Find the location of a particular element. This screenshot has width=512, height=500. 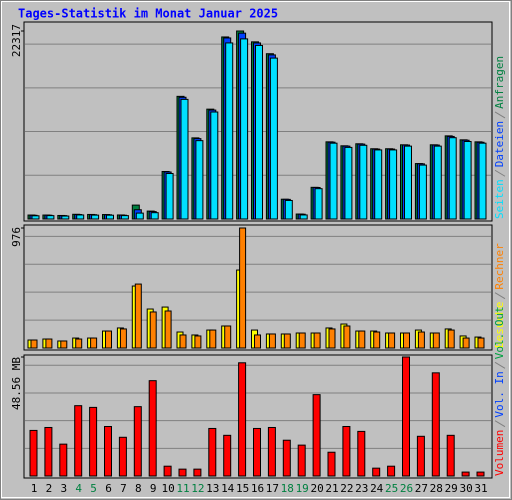

x-tick-label: 15 is located at coordinates (242, 488).